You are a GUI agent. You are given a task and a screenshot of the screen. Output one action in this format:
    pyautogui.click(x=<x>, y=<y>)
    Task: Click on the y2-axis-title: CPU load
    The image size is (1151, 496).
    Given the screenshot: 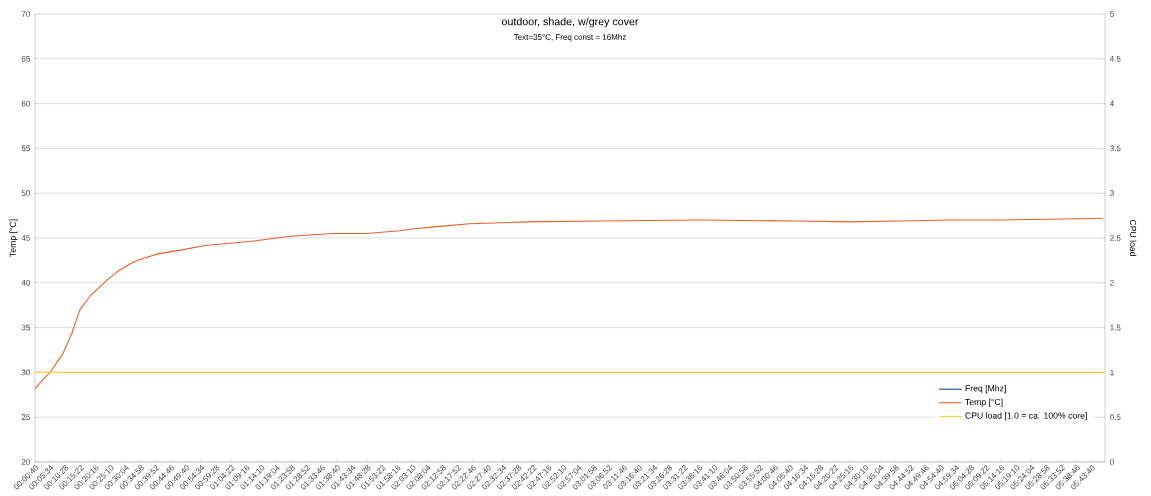 What is the action you would take?
    pyautogui.click(x=1133, y=237)
    